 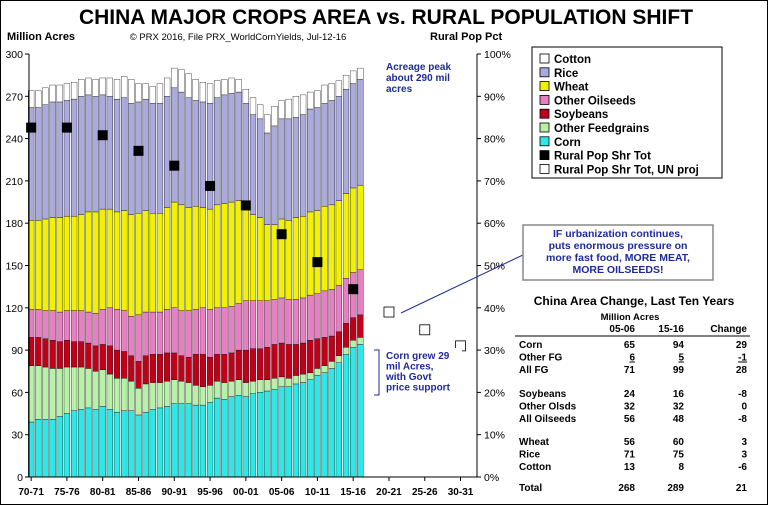 I want to click on x-tick-label: 30-31, so click(x=461, y=492).